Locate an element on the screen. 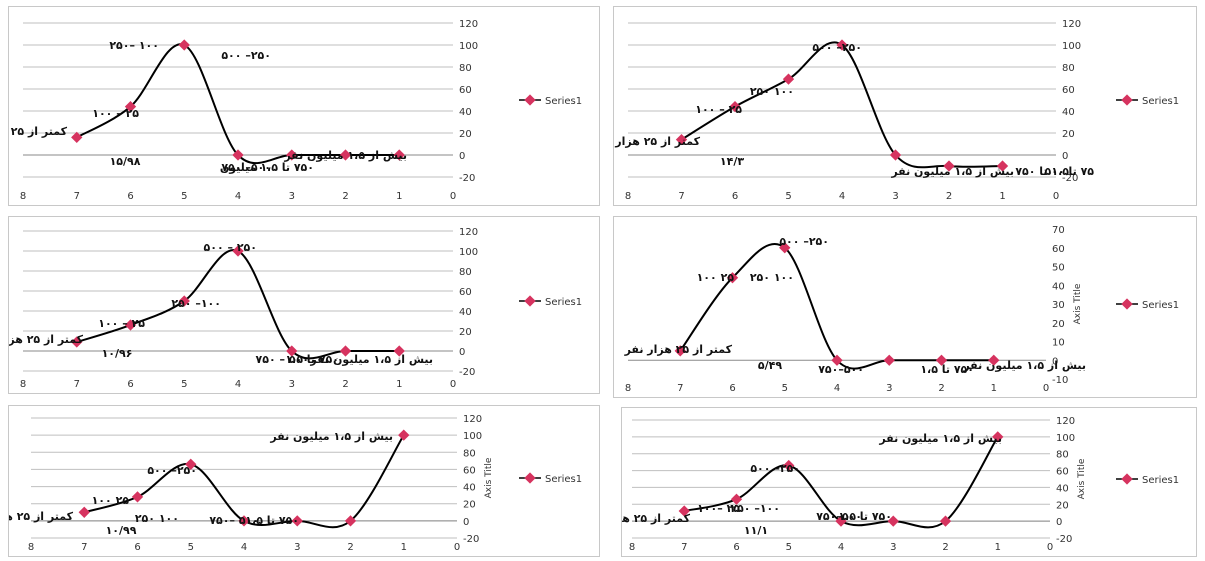 The image size is (1205, 561). y-tick-label: 10 is located at coordinates (1058, 343).